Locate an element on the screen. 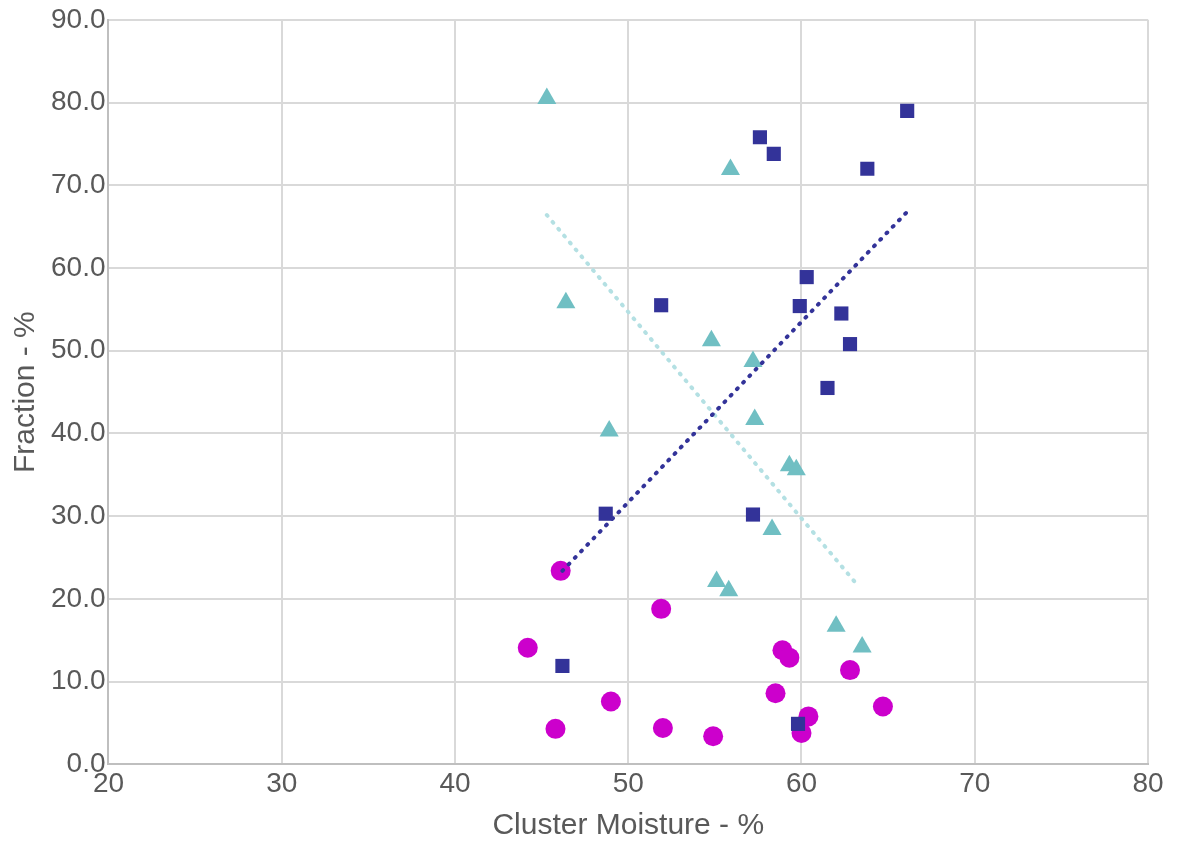 This screenshot has height=852, width=1188. y-tick-label: 60.0 is located at coordinates (78, 266).